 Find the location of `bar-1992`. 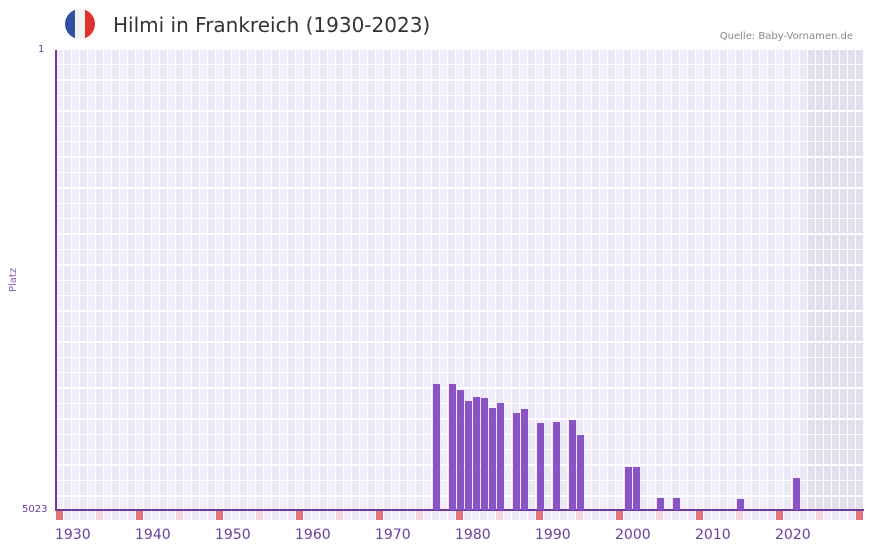

bar-1992 is located at coordinates (556, 465).